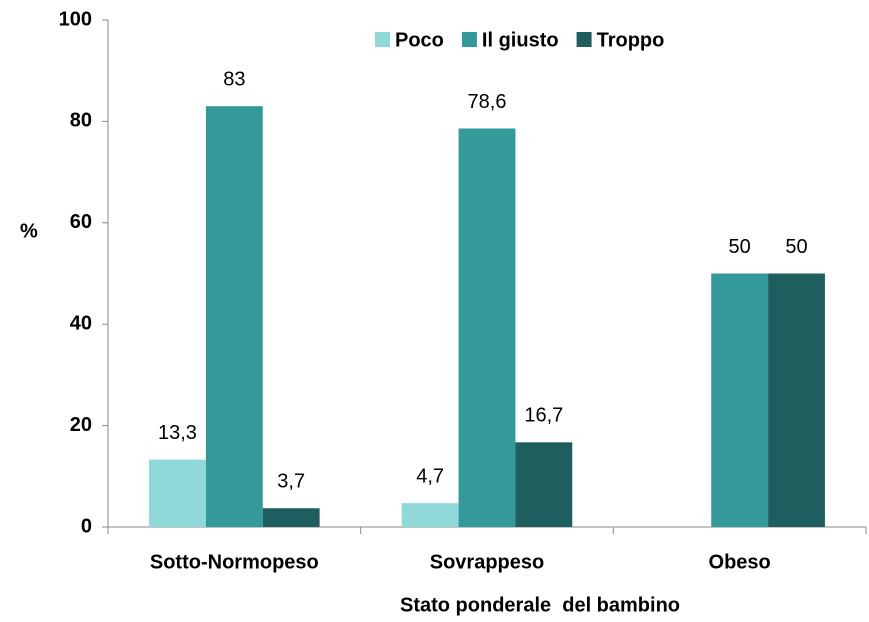 Image resolution: width=869 pixels, height=622 pixels. What do you see at coordinates (520, 40) in the screenshot?
I see `legend-label: Il giusto` at bounding box center [520, 40].